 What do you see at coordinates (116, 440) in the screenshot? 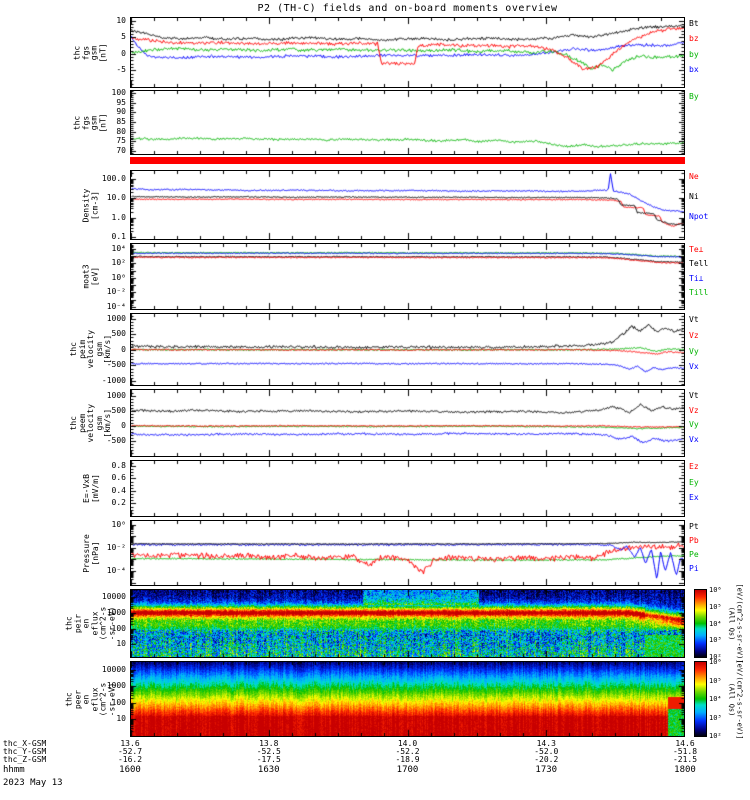
I see `ytick-label-ve-3: -500` at bounding box center [116, 440].